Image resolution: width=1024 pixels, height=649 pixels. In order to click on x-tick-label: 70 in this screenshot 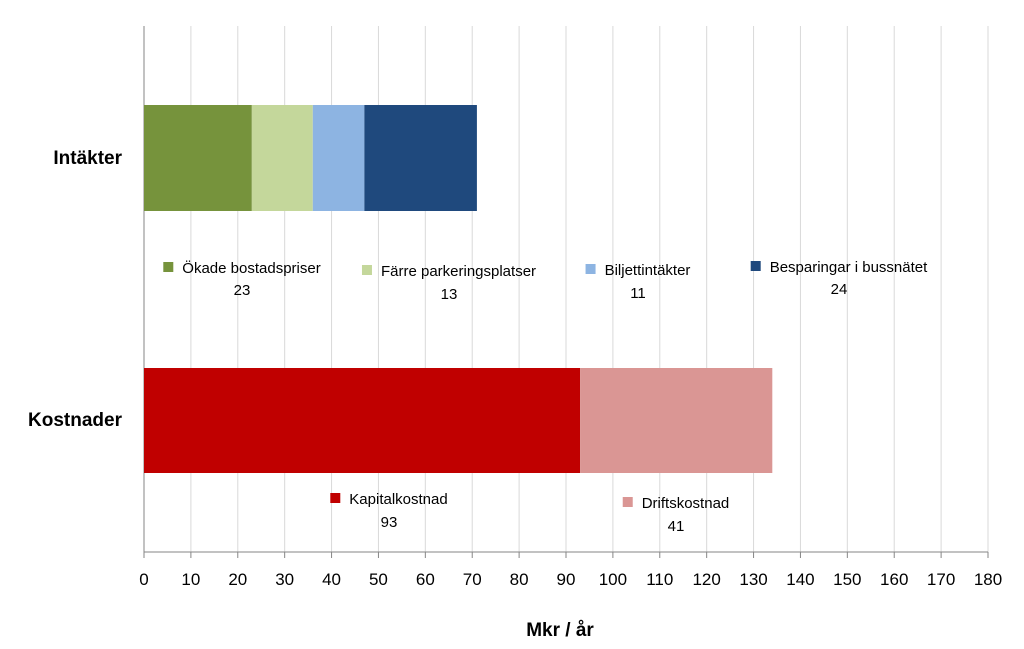, I will do `click(472, 579)`.